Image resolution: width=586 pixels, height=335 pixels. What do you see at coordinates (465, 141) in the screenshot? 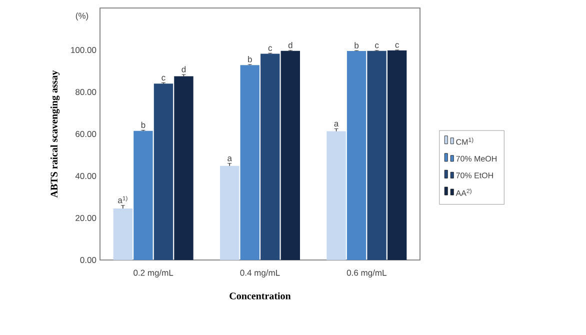
I see `legend-label: CM$^{1)}$` at bounding box center [465, 141].